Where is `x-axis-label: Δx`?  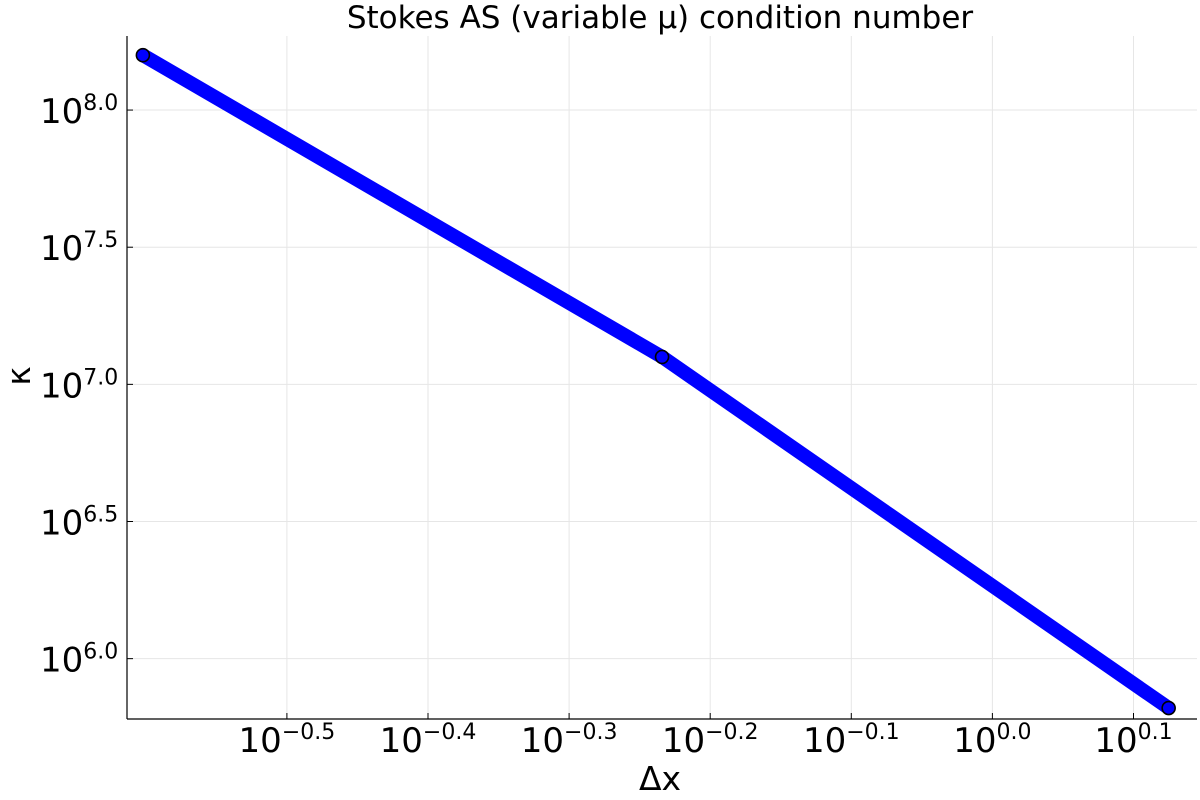 x-axis-label: Δx is located at coordinates (660, 778).